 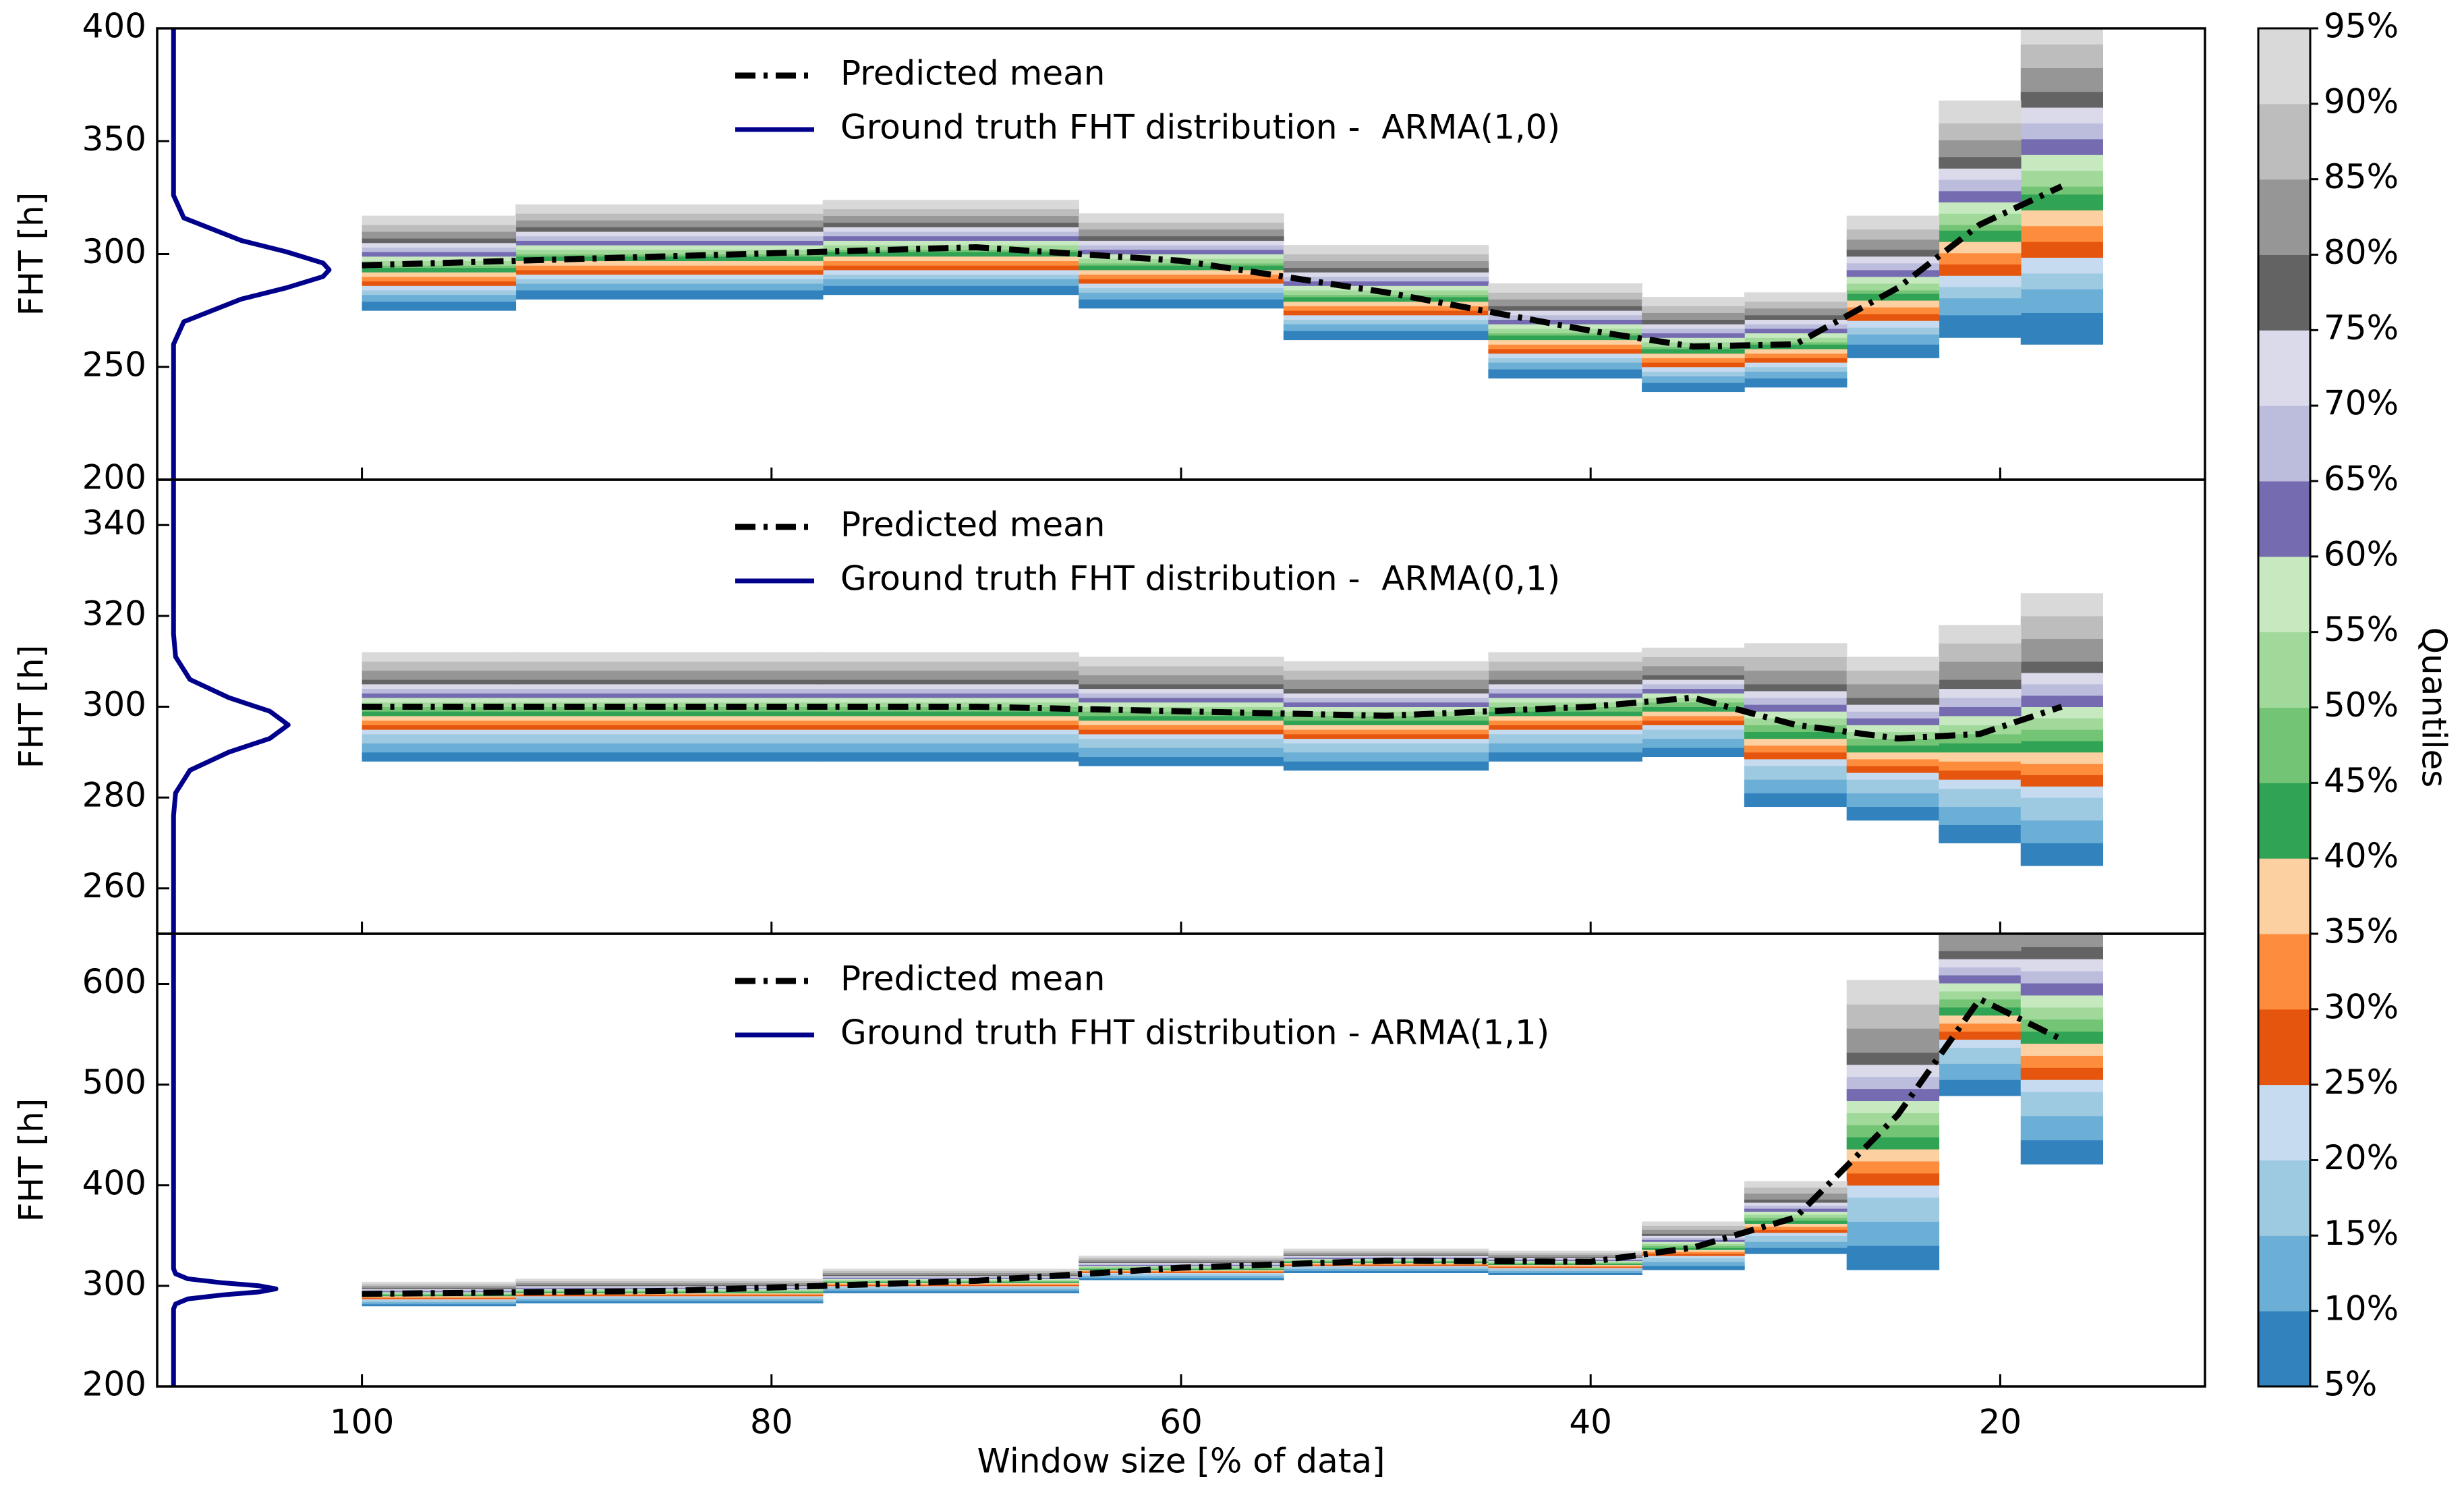 What do you see at coordinates (114, 1182) in the screenshot?
I see `y-tick-label: 400` at bounding box center [114, 1182].